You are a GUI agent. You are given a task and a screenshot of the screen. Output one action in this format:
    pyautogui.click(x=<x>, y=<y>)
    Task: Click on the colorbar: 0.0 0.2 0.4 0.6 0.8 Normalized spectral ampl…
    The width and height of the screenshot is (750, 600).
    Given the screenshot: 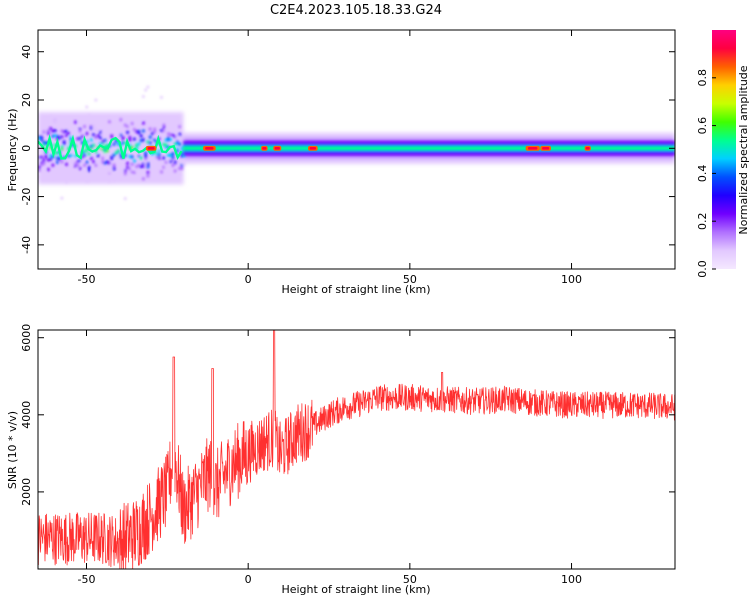 What is the action you would take?
    pyautogui.click(x=723, y=154)
    